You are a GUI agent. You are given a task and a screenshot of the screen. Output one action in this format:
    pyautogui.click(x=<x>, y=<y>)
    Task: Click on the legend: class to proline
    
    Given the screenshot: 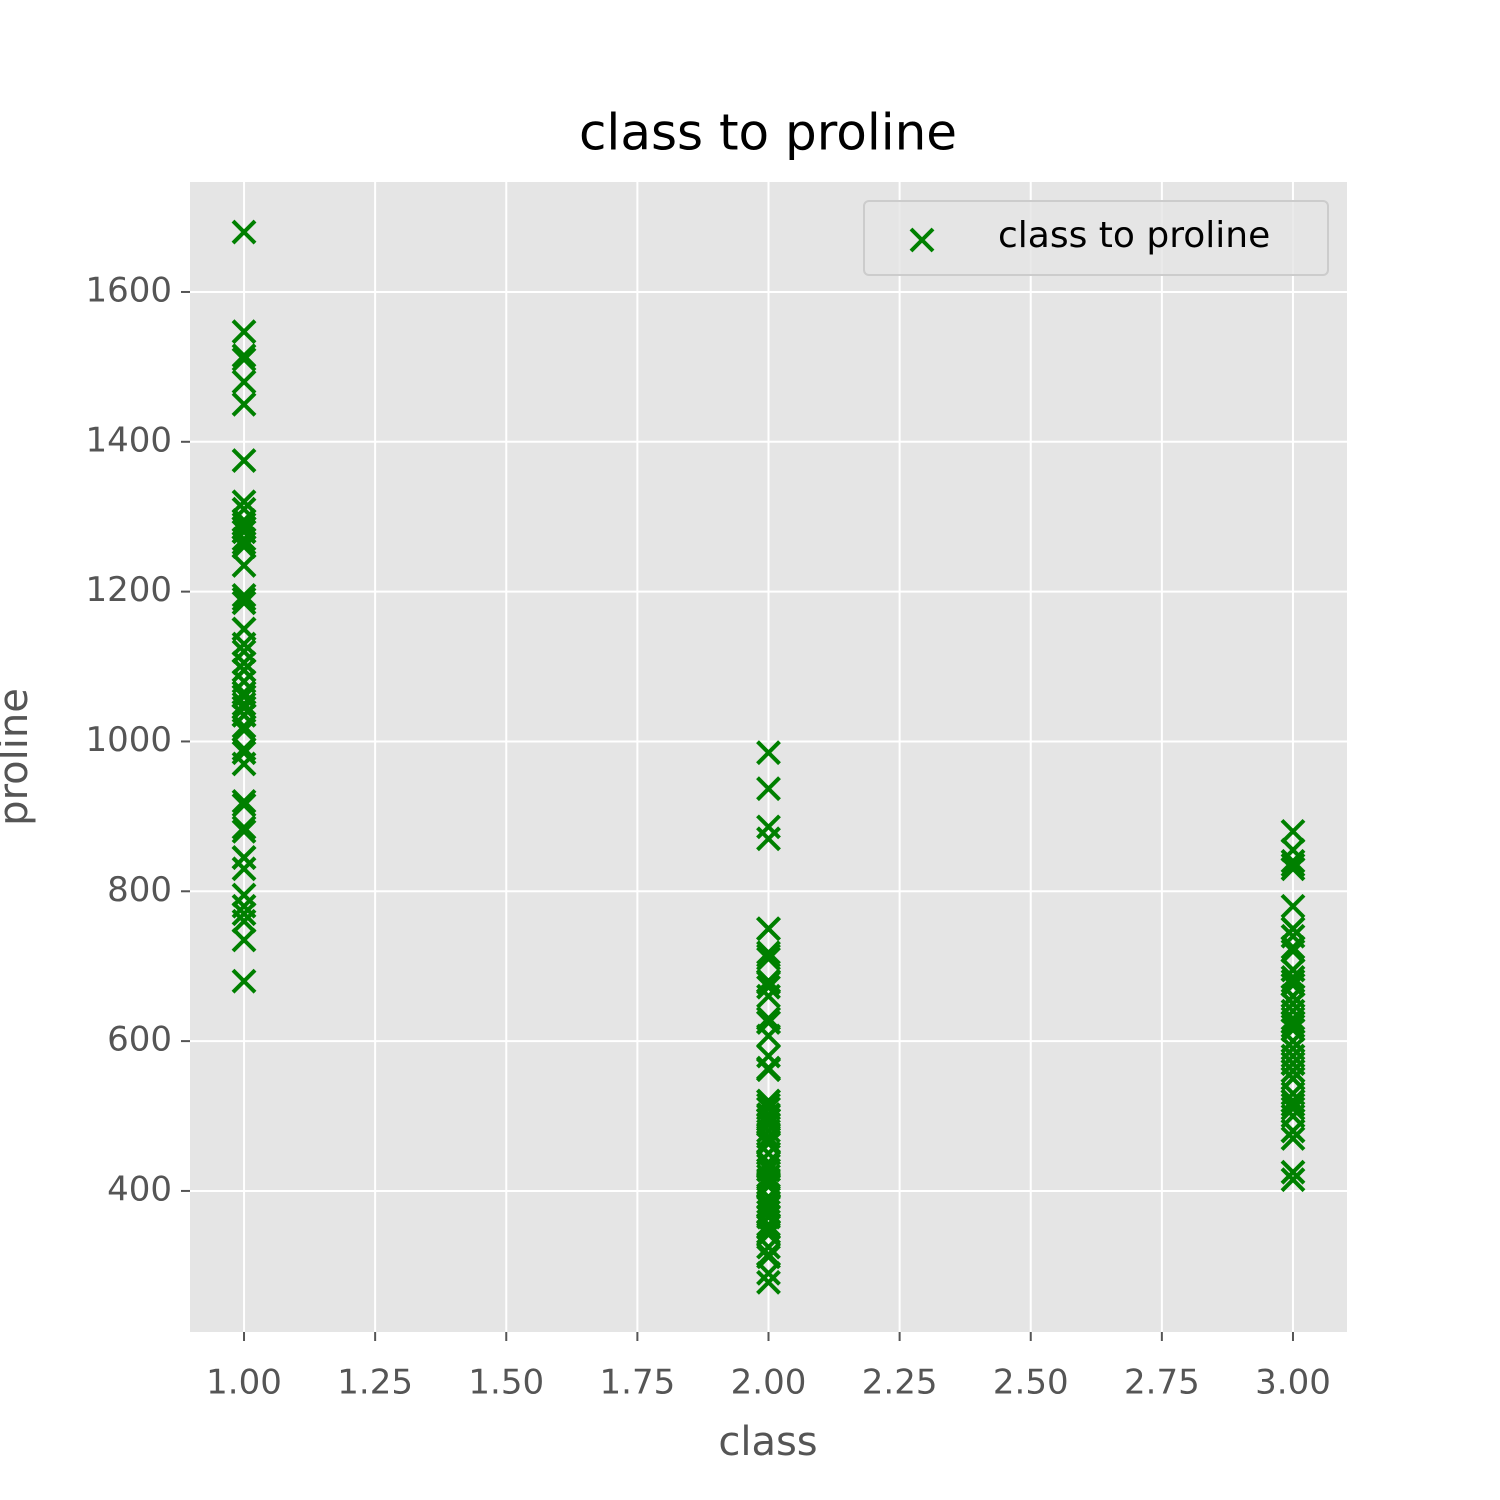 What is the action you would take?
    pyautogui.click(x=1096, y=238)
    